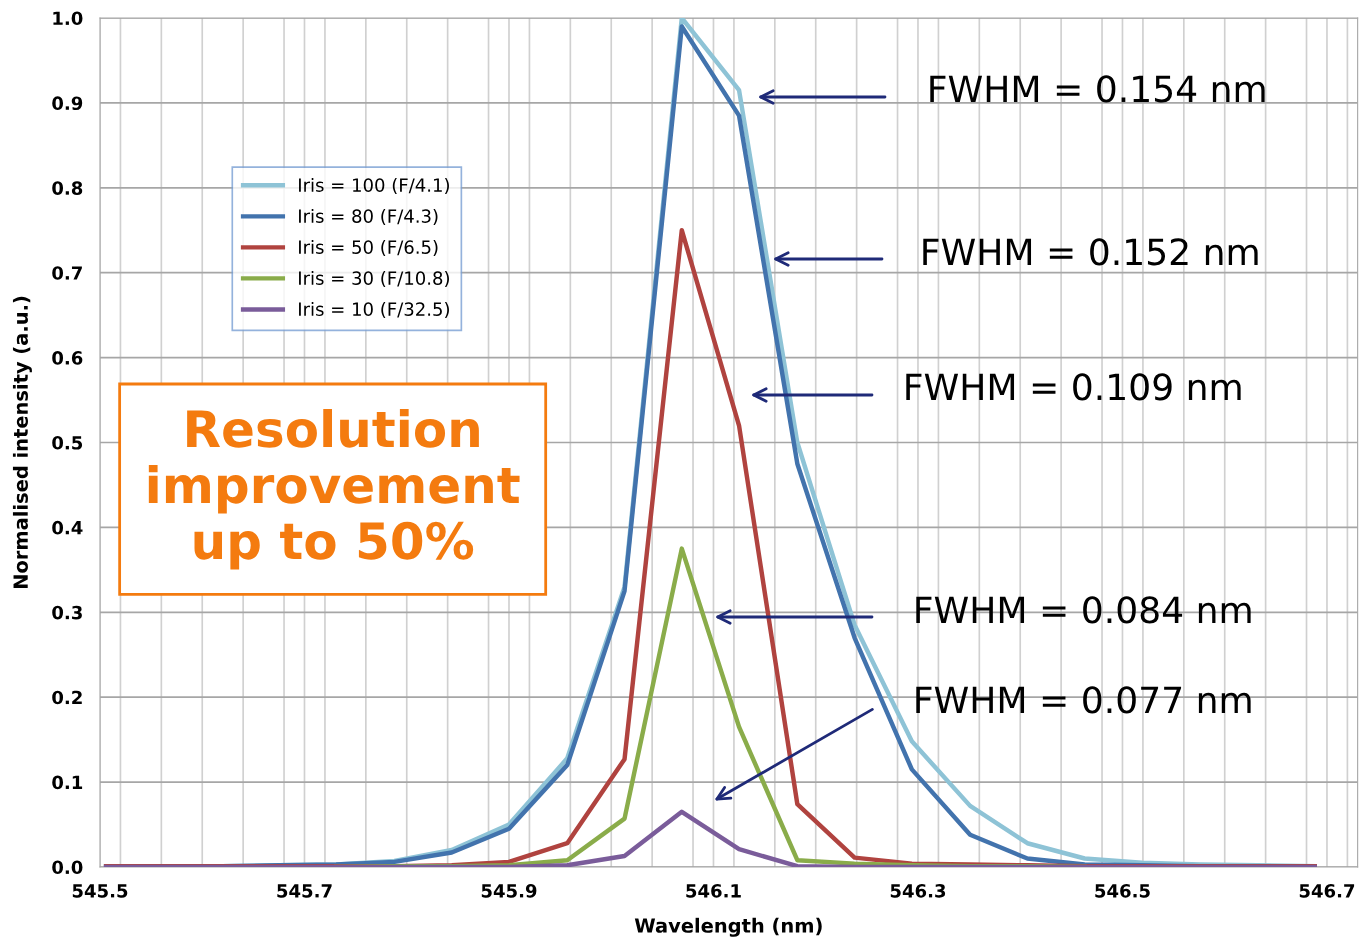  Describe the element at coordinates (67, 612) in the screenshot. I see `y-tick-label: 0.3` at that location.